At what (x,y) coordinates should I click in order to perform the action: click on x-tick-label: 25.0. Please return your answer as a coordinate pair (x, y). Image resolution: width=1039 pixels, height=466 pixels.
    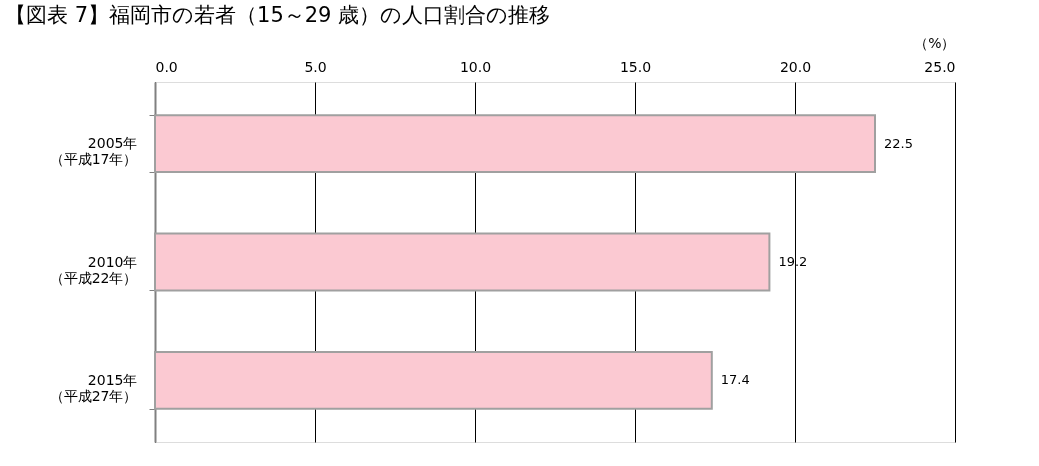
    Looking at the image, I should click on (940, 66).